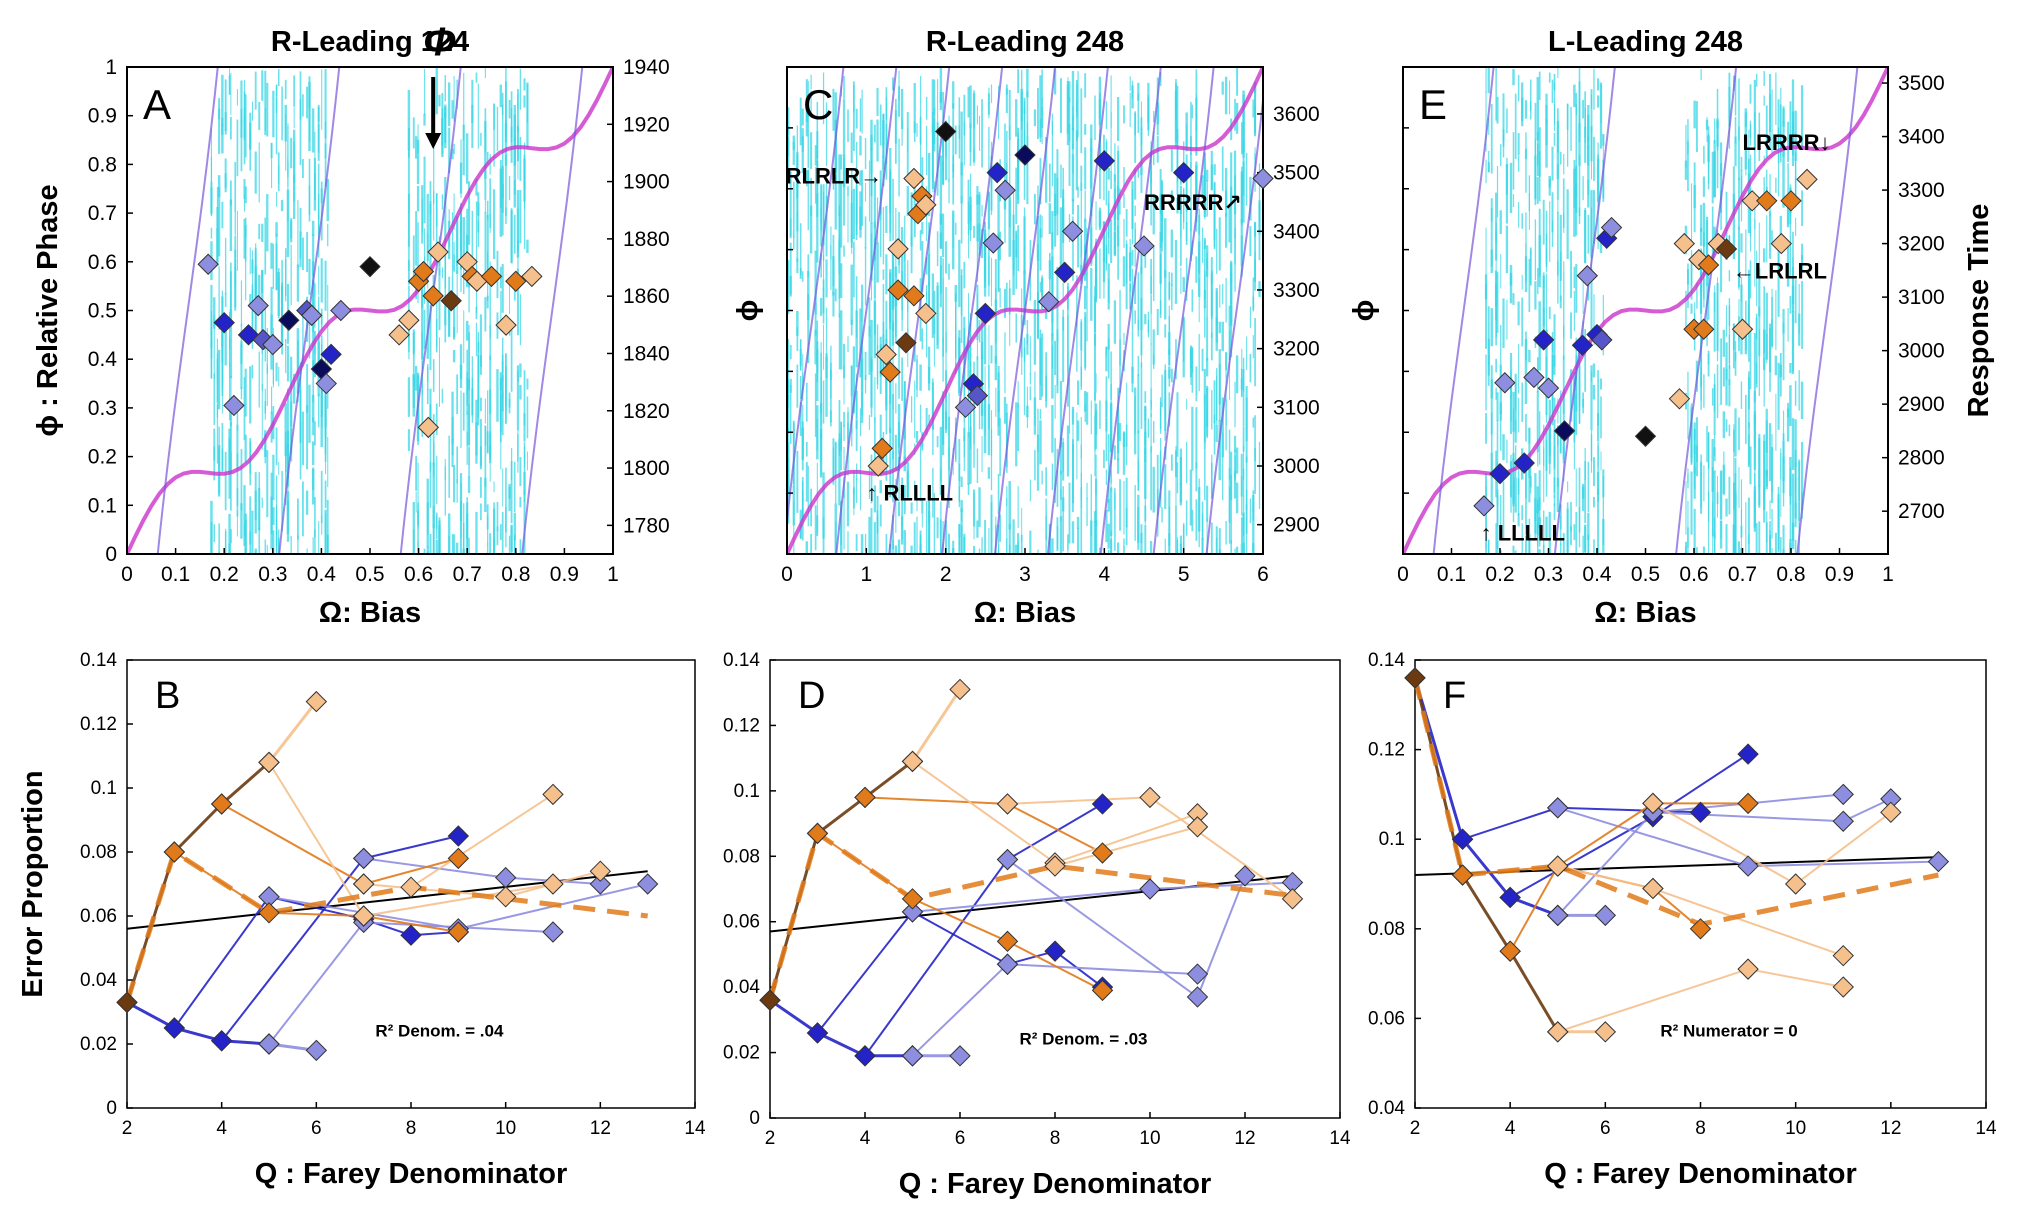 This screenshot has height=1219, width=2033. Describe the element at coordinates (1645, 613) in the screenshot. I see `x-axis-label: Ω: Bias` at that location.